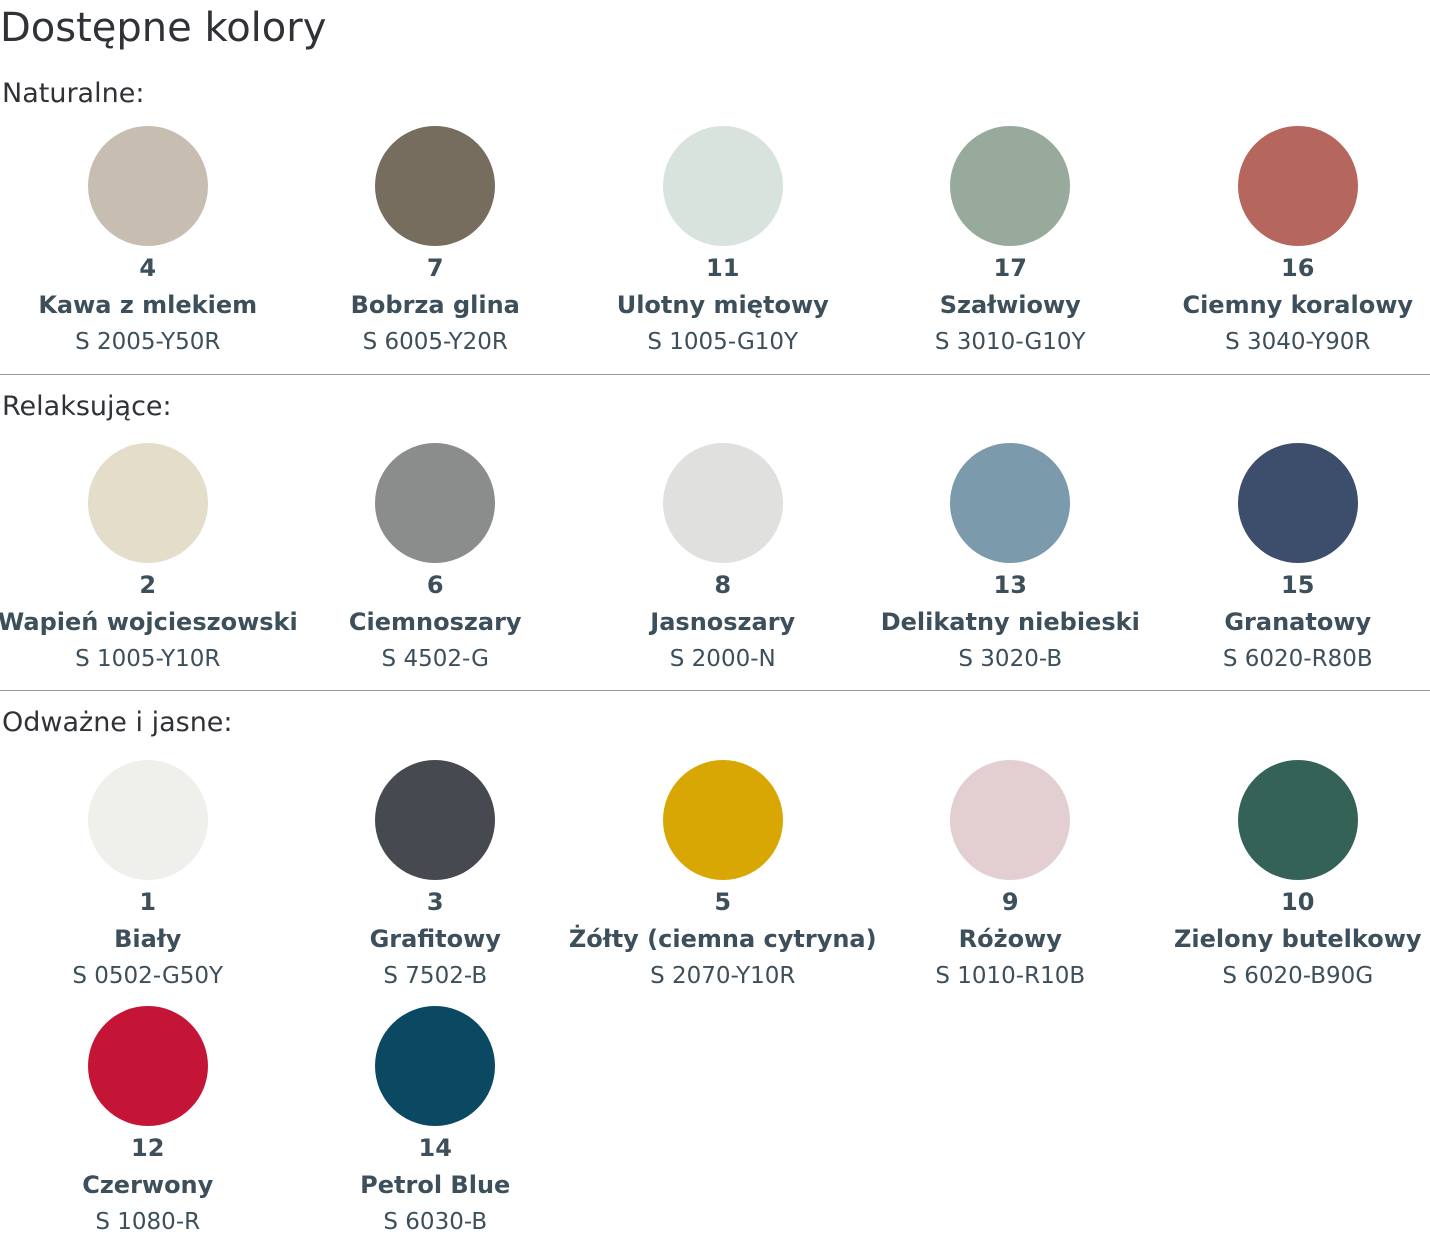 This screenshot has width=1430, height=1252. What do you see at coordinates (723, 976) in the screenshot?
I see `color-code: S 2070-Y10R` at bounding box center [723, 976].